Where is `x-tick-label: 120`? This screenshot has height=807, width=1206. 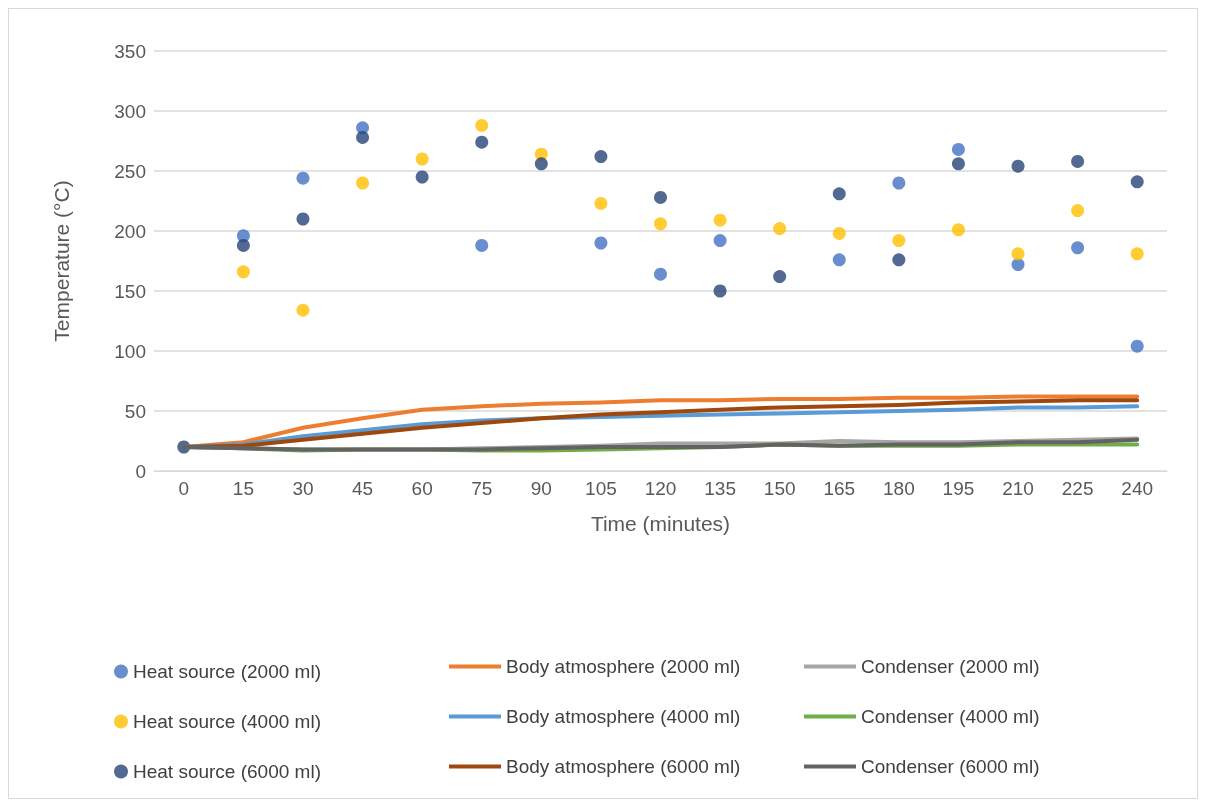 x-tick-label: 120 is located at coordinates (660, 488).